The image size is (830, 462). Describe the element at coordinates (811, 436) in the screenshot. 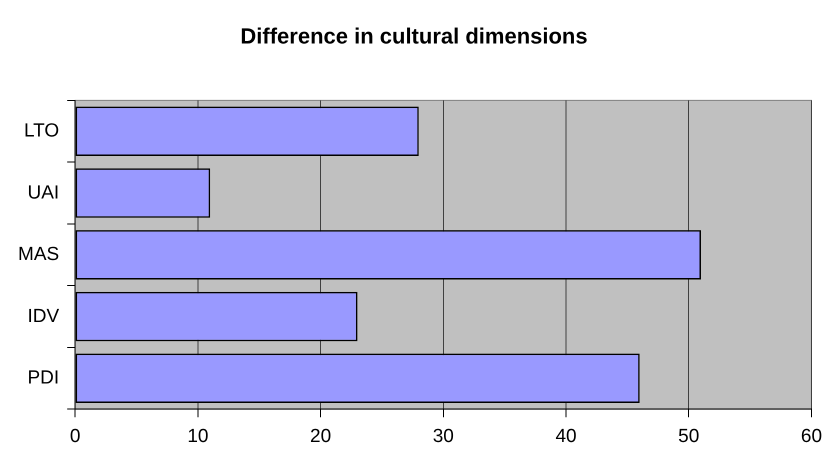

I see `x-tick-label: 60` at that location.